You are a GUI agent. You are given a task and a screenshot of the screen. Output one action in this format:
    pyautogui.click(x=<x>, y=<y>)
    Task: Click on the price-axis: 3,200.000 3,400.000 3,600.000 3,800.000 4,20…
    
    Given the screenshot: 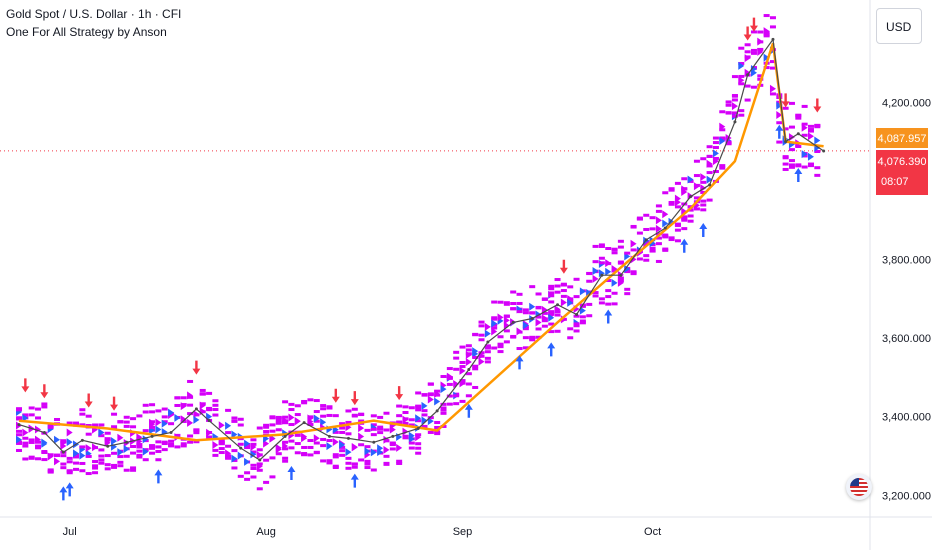 What is the action you would take?
    pyautogui.click(x=900, y=275)
    